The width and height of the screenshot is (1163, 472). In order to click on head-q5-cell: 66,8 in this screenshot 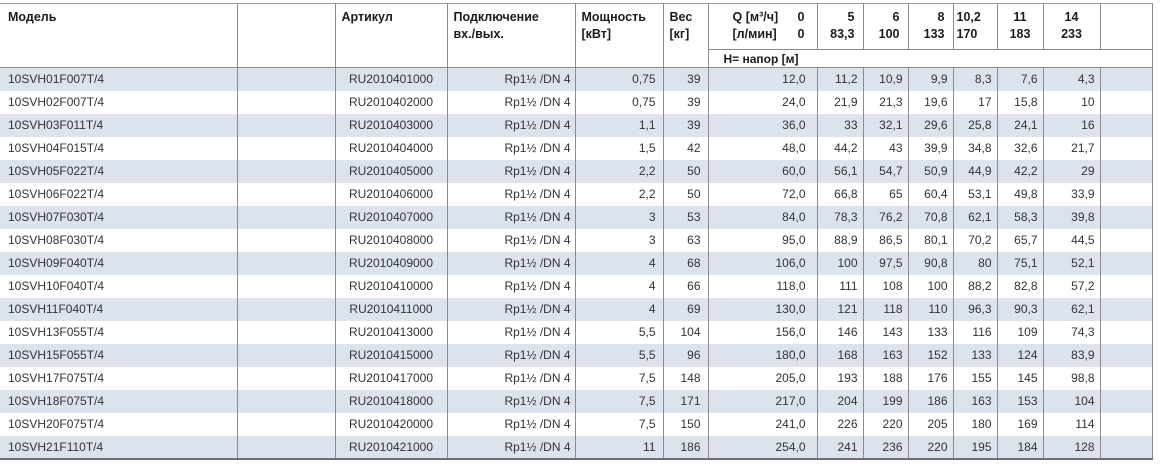, I will do `click(840, 194)`.